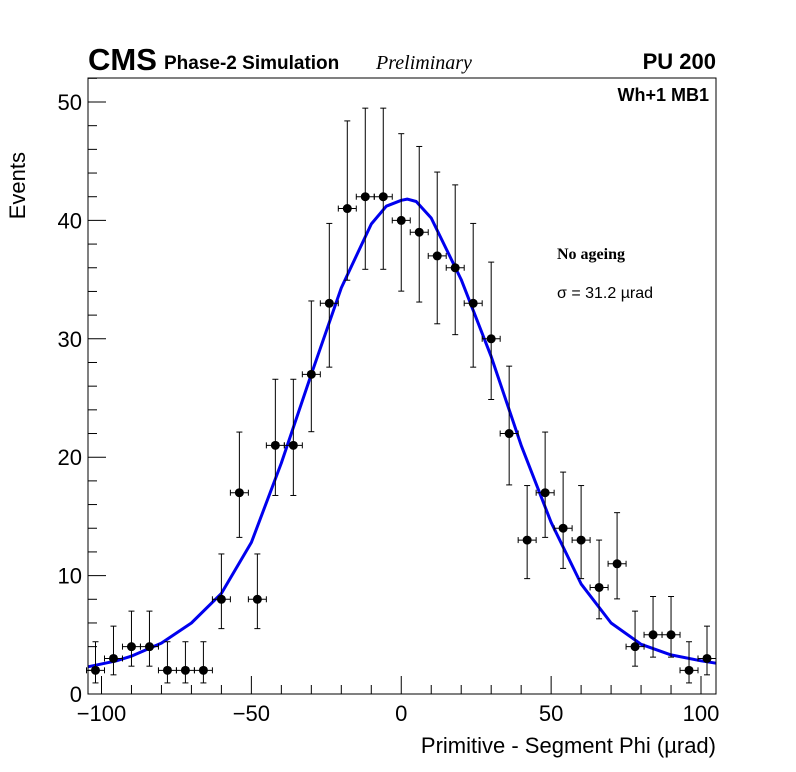 This screenshot has height=772, width=796. I want to click on x-axis: −100 −50 0 50 100, so click(398, 701).